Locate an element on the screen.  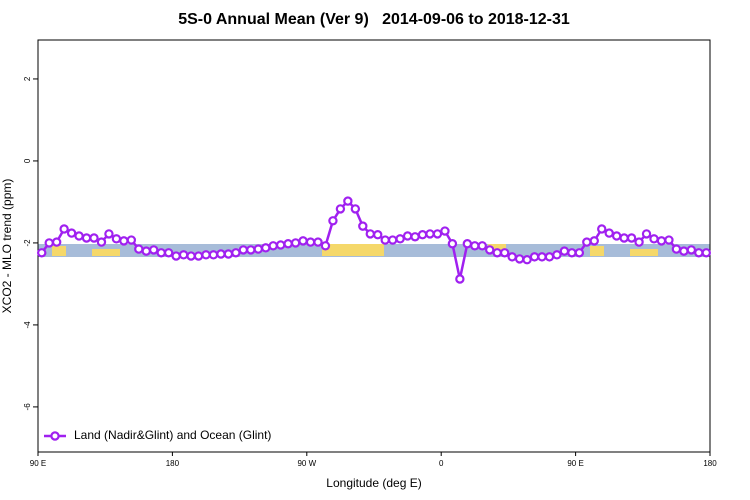
legend-marker is located at coordinates (55, 436).